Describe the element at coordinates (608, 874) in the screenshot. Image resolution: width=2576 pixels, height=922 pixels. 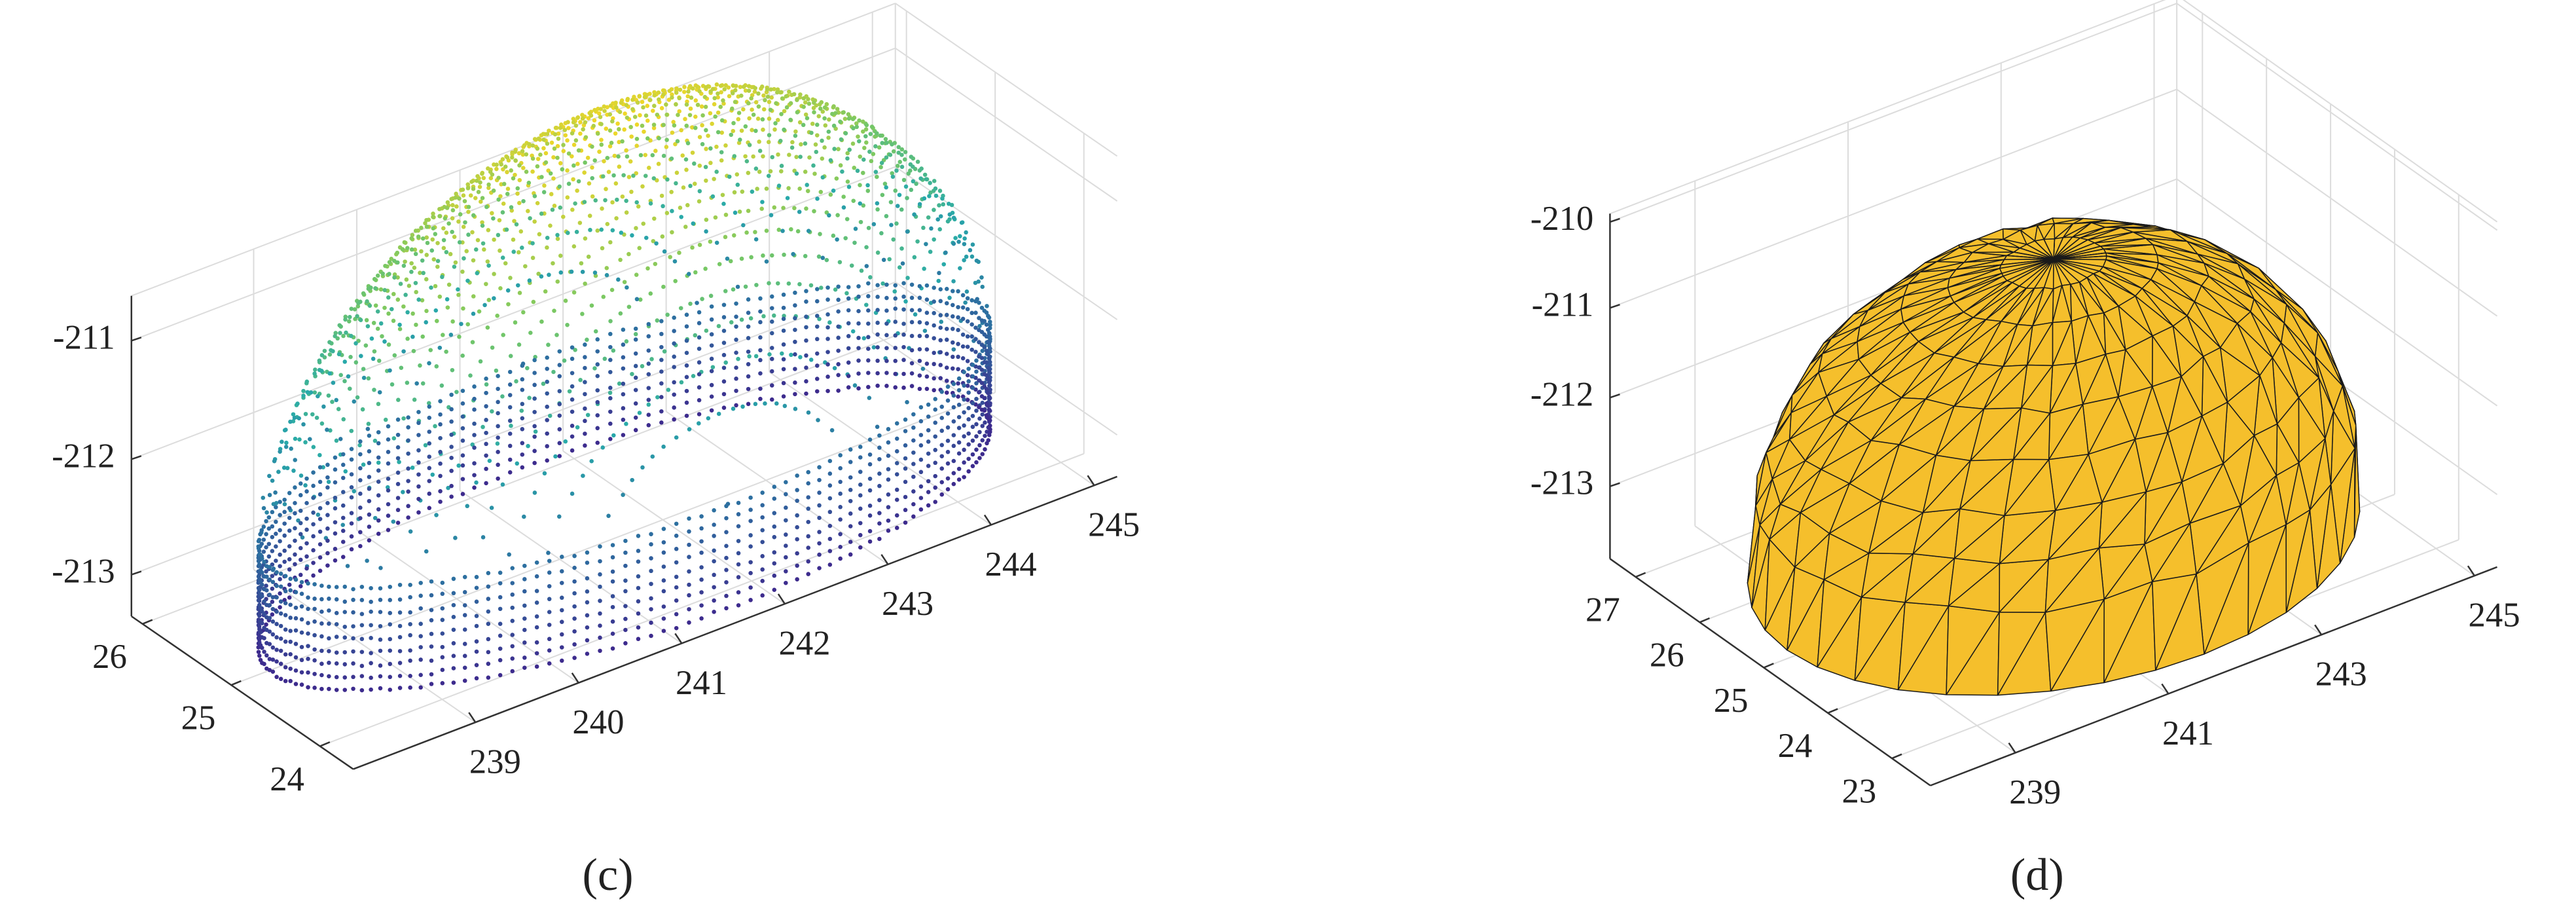
I see `panel-label: (c)` at that location.